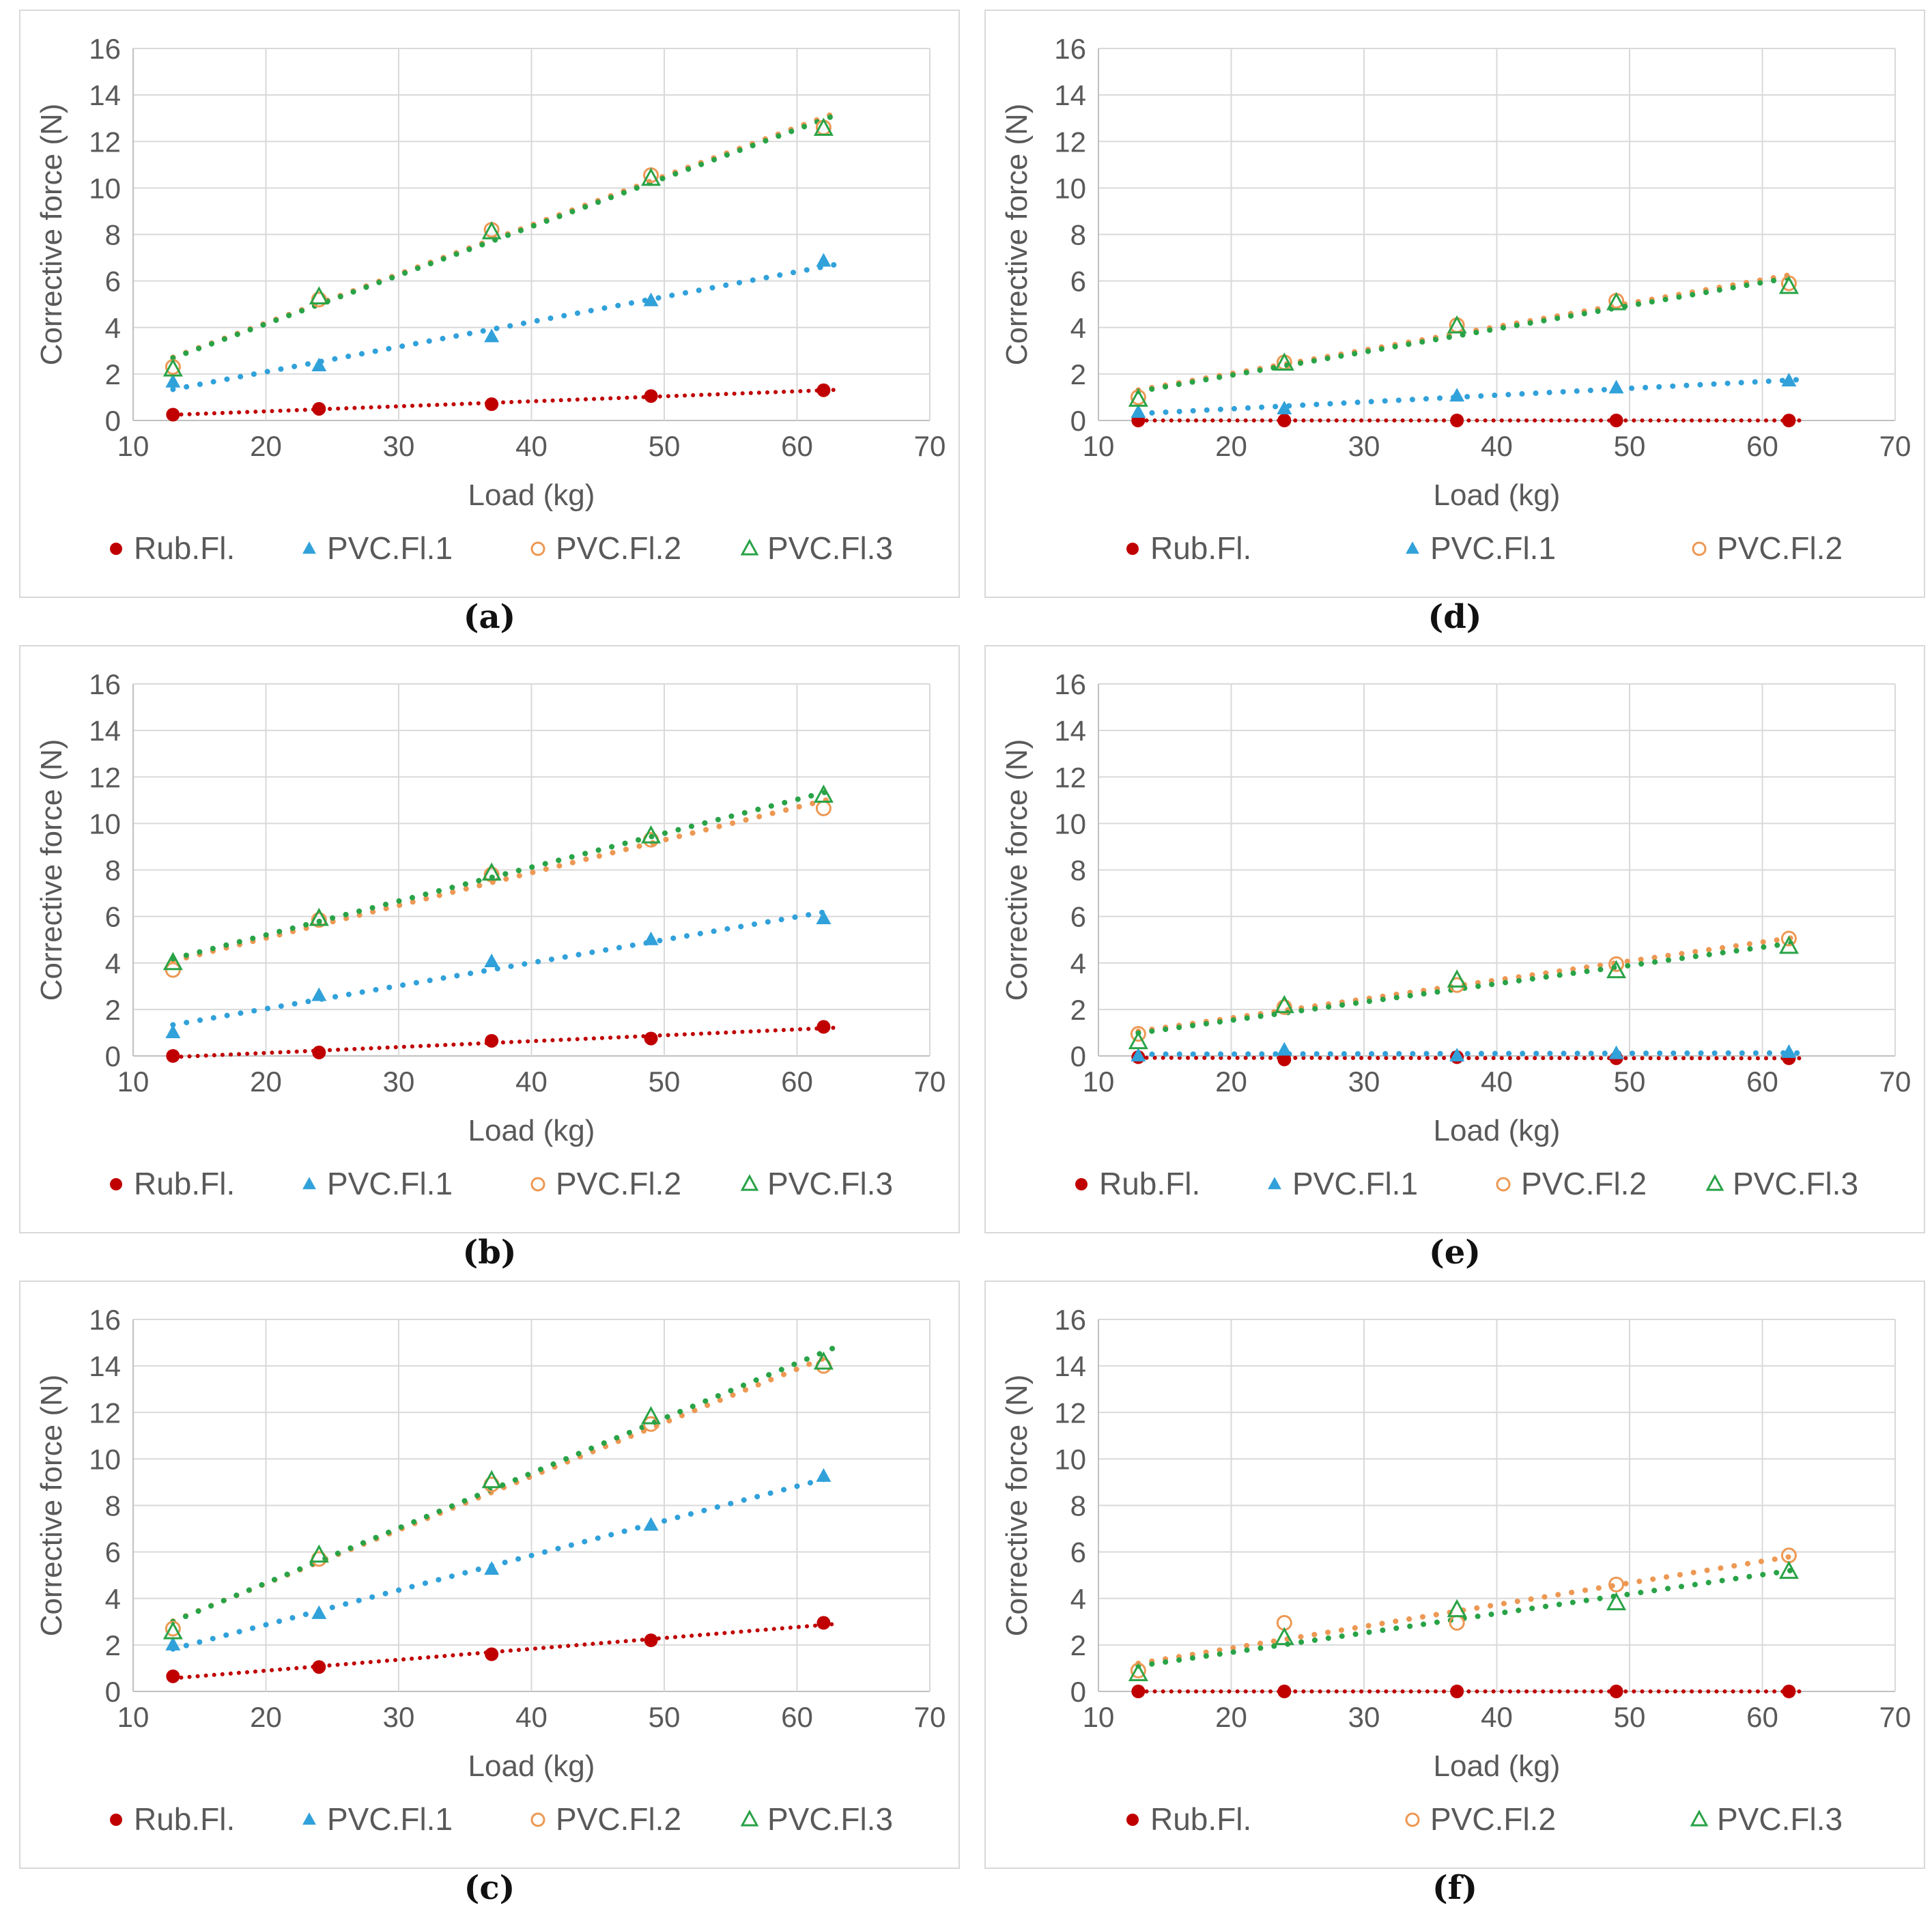 This screenshot has width=1932, height=1916. Describe the element at coordinates (133, 1717) in the screenshot. I see `x-tick-label: 10` at that location.